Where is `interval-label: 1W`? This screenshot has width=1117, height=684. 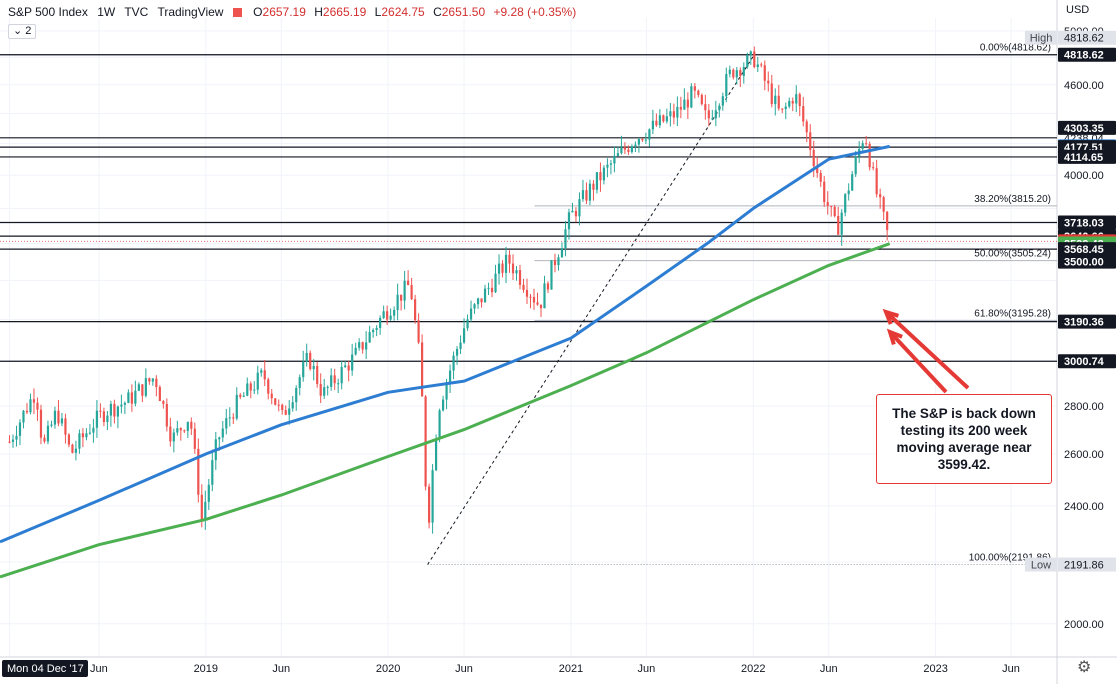
interval-label: 1W is located at coordinates (106, 12).